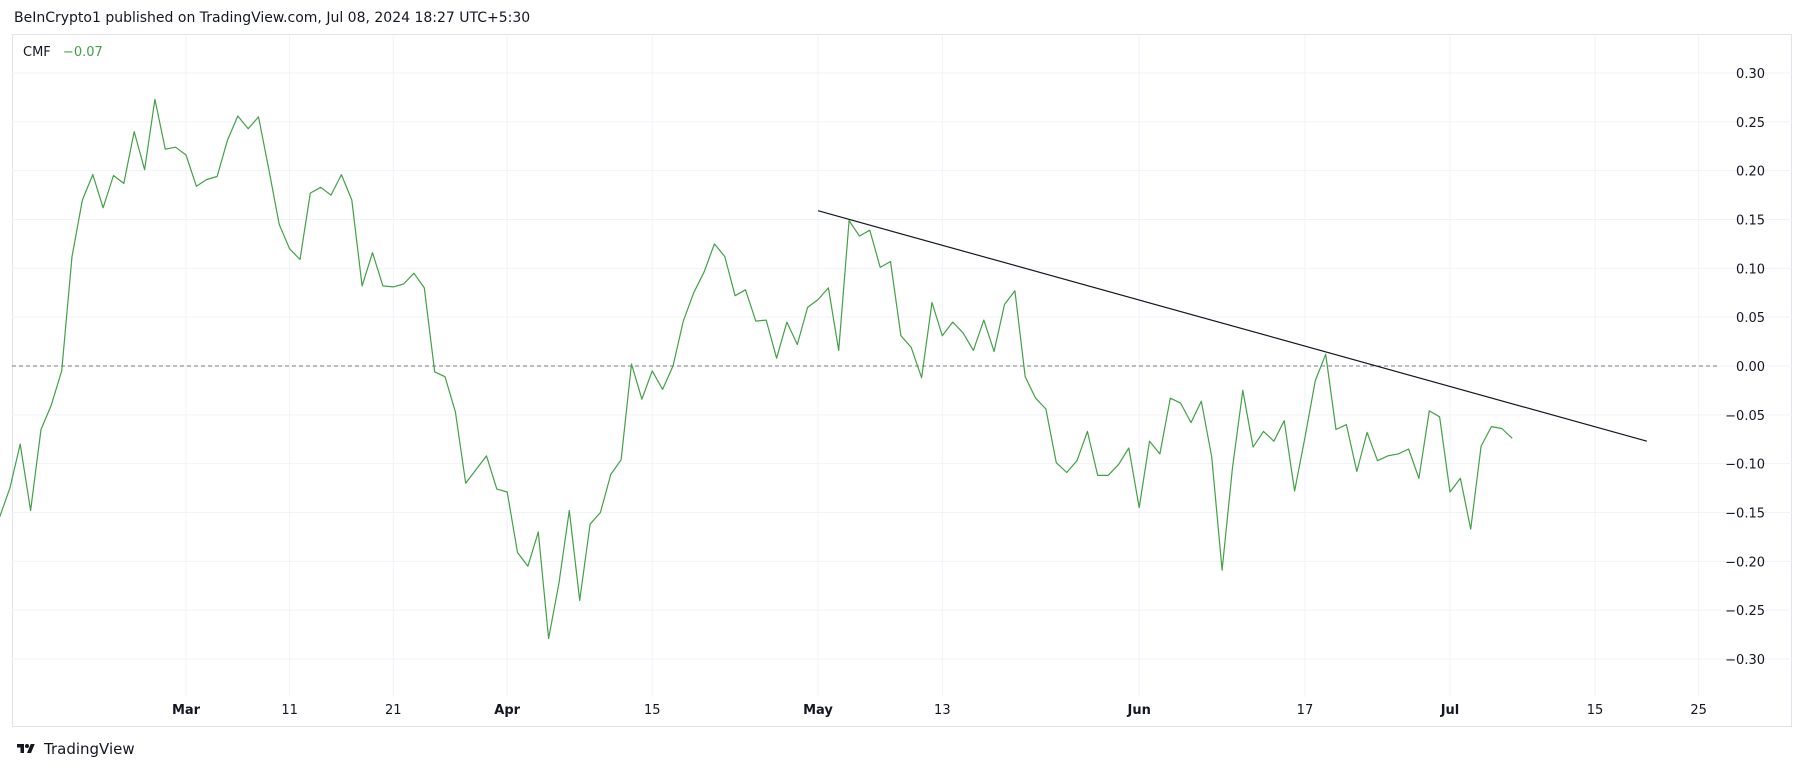 This screenshot has height=771, width=1805. What do you see at coordinates (1305, 710) in the screenshot?
I see `x-tick-label: 17` at bounding box center [1305, 710].